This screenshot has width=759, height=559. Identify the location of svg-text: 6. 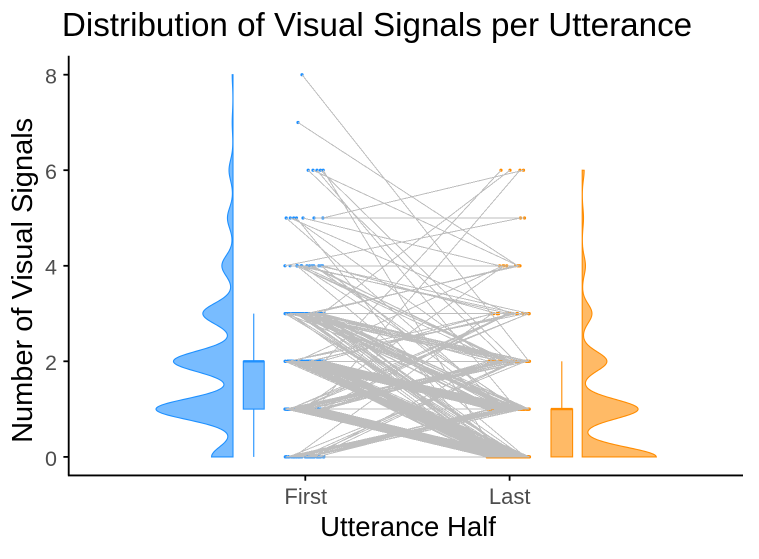
(51, 172).